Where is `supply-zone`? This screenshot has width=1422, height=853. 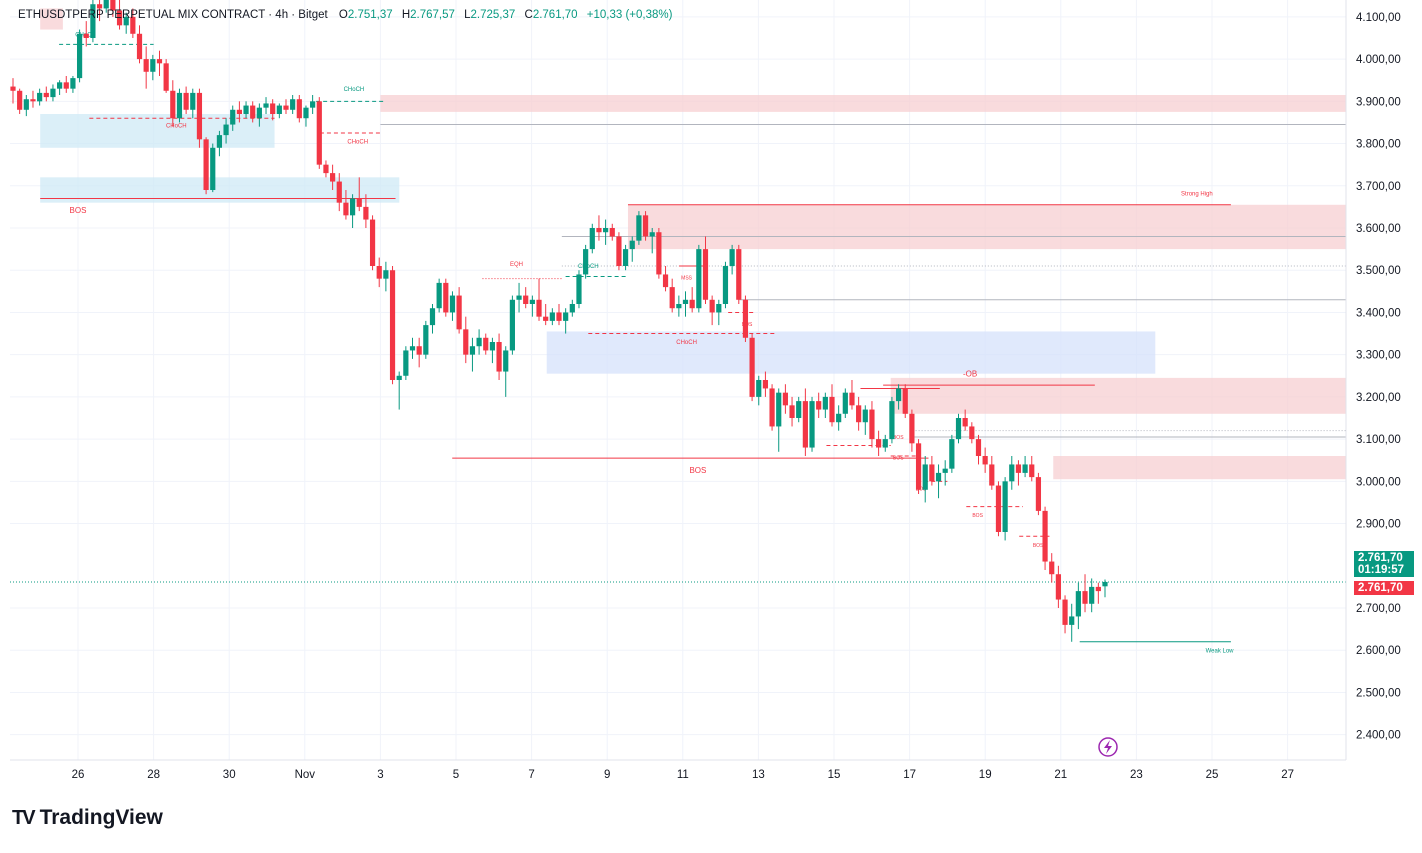 supply-zone is located at coordinates (1118, 395).